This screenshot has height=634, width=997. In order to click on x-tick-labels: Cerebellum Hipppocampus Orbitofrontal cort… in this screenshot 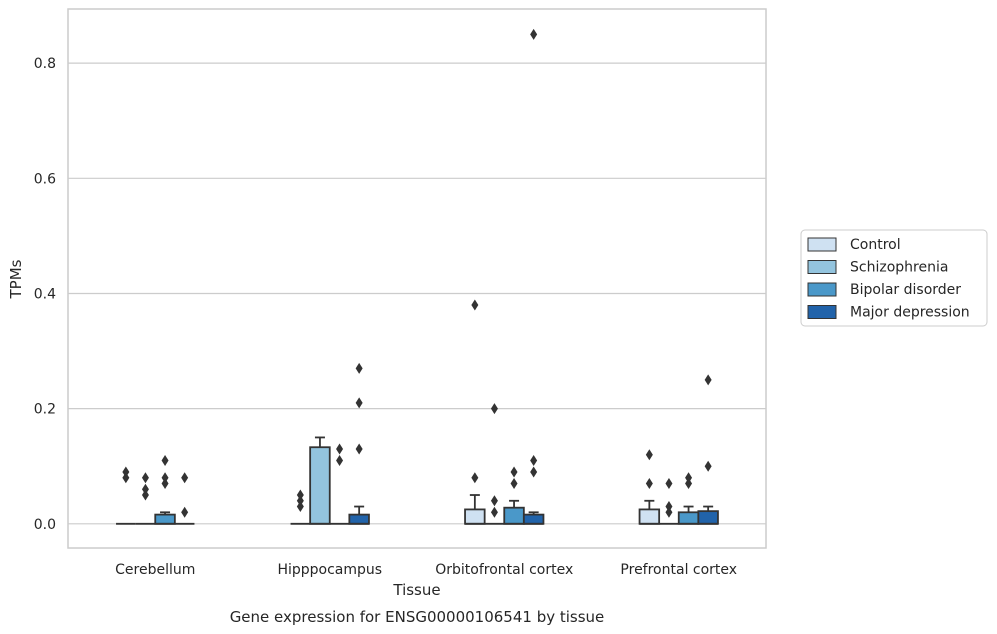, I will do `click(426, 570)`.